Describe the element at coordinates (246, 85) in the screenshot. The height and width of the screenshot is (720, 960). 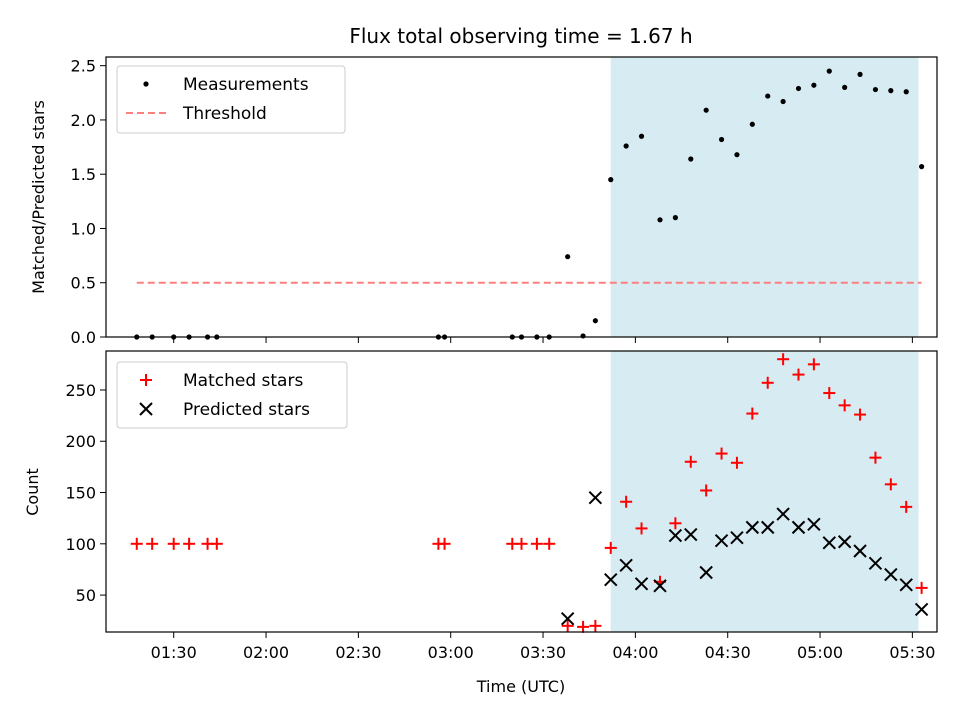
I see `legend-measurements-label: Measurements` at that location.